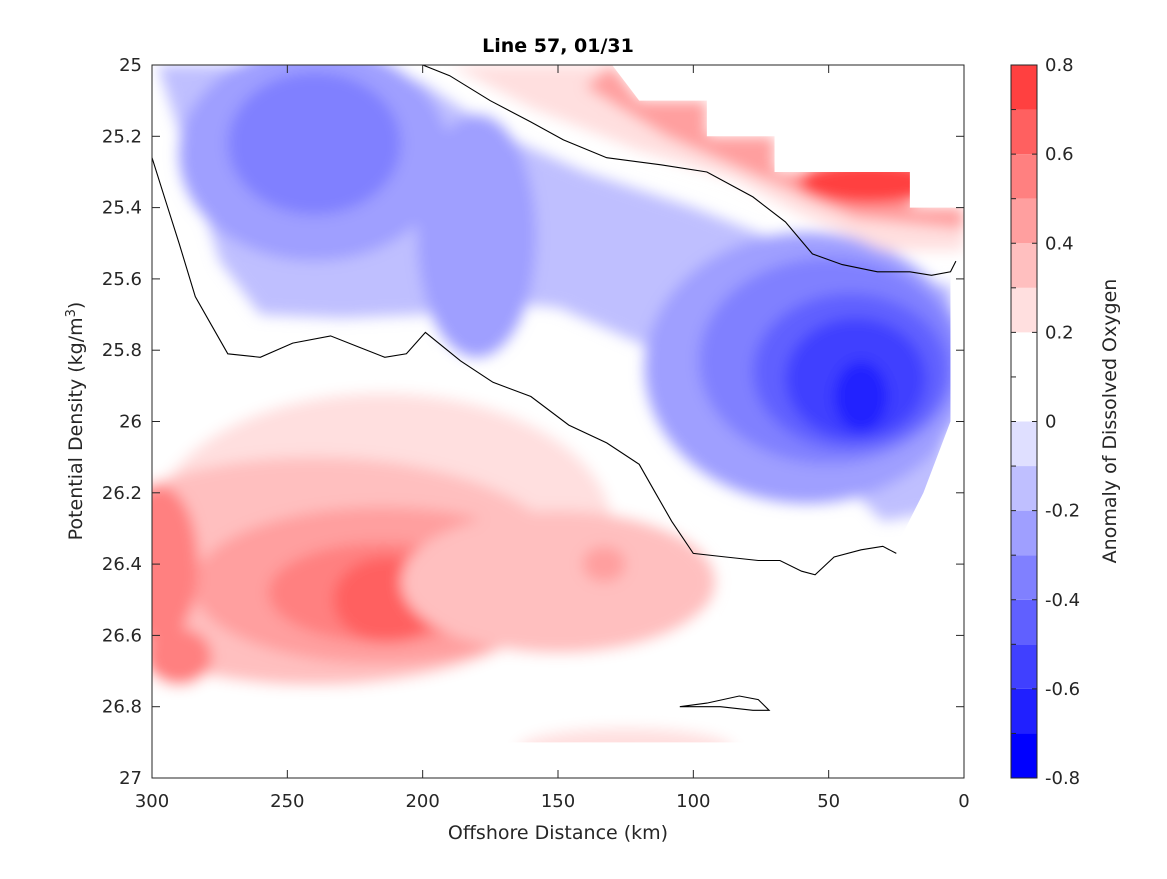 This screenshot has height=879, width=1167. I want to click on y-tick-label: 26.8, so click(122, 707).